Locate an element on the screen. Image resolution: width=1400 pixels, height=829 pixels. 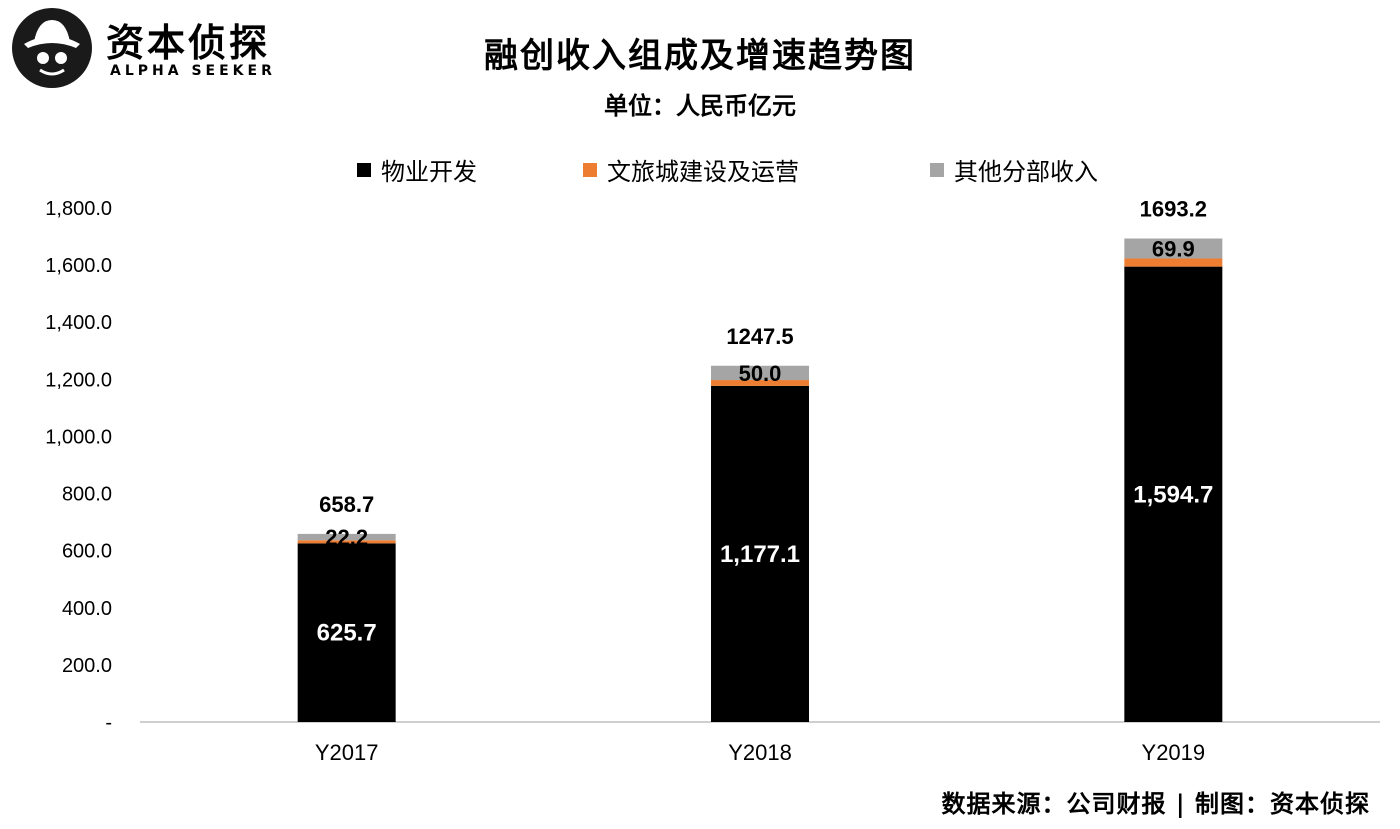
legend-item-cultural-tourism: 文旅城建设及运营 is located at coordinates (691, 169).